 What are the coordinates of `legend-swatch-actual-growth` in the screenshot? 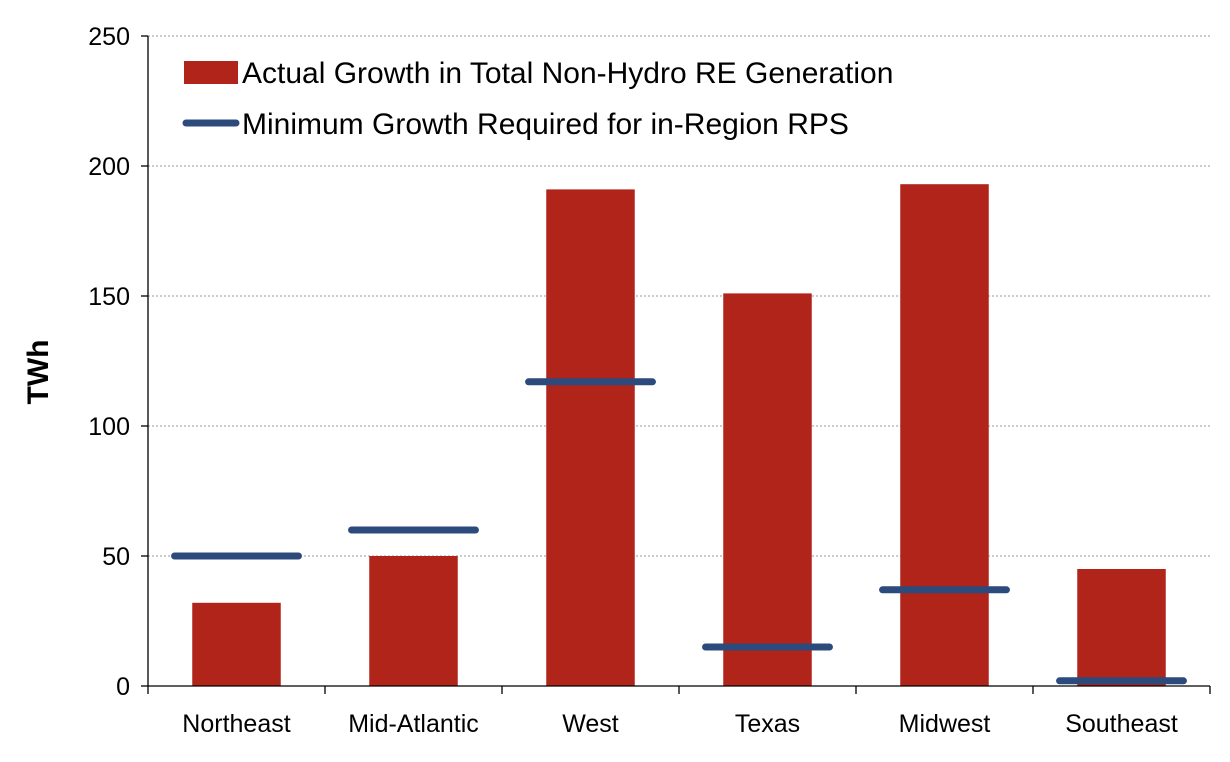 It's located at (211, 72).